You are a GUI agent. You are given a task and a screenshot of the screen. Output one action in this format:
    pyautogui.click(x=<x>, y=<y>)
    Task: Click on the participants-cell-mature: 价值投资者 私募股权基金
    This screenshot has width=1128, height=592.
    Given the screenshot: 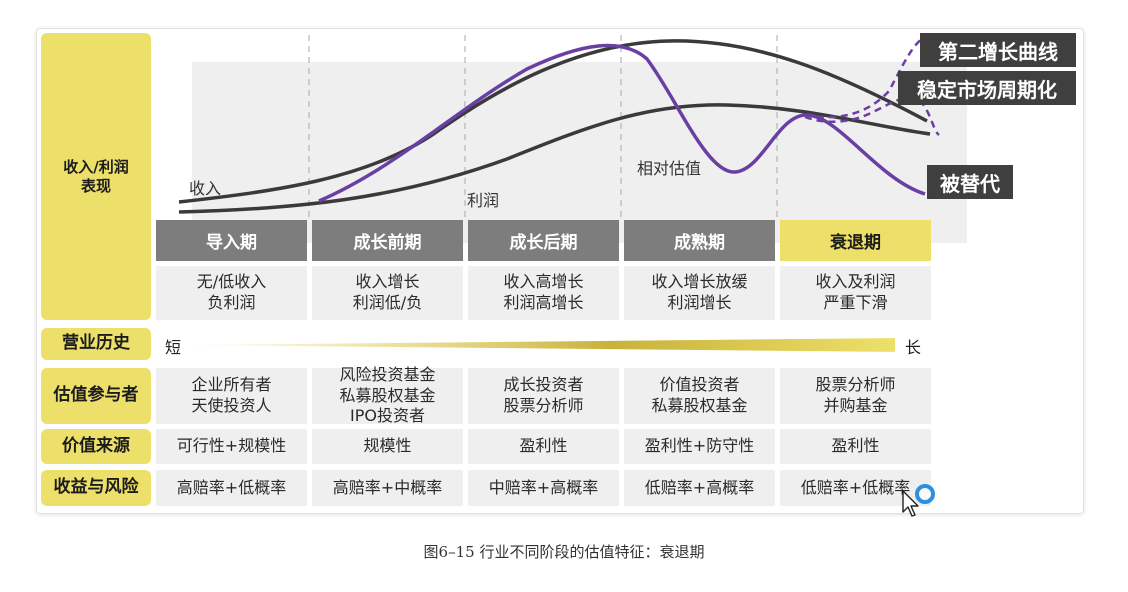 What is the action you would take?
    pyautogui.click(x=699, y=396)
    